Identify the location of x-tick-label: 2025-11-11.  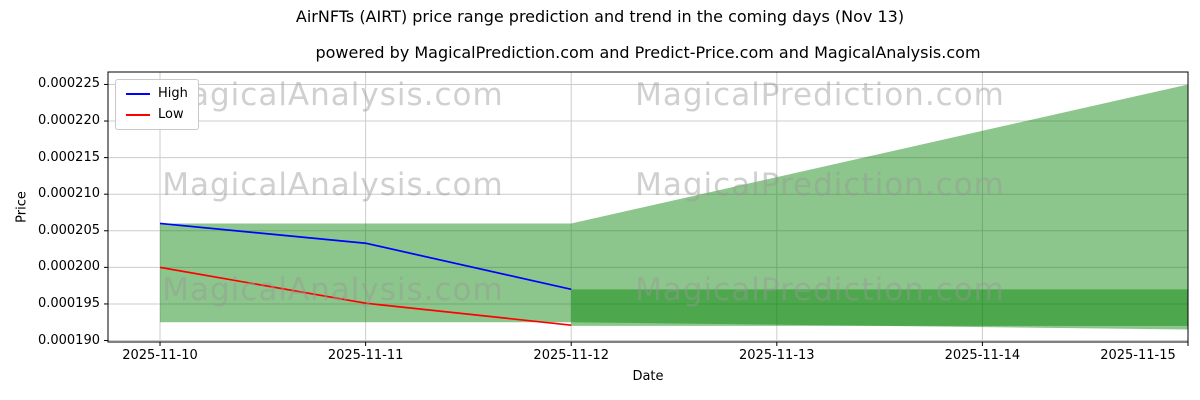
(365, 355).